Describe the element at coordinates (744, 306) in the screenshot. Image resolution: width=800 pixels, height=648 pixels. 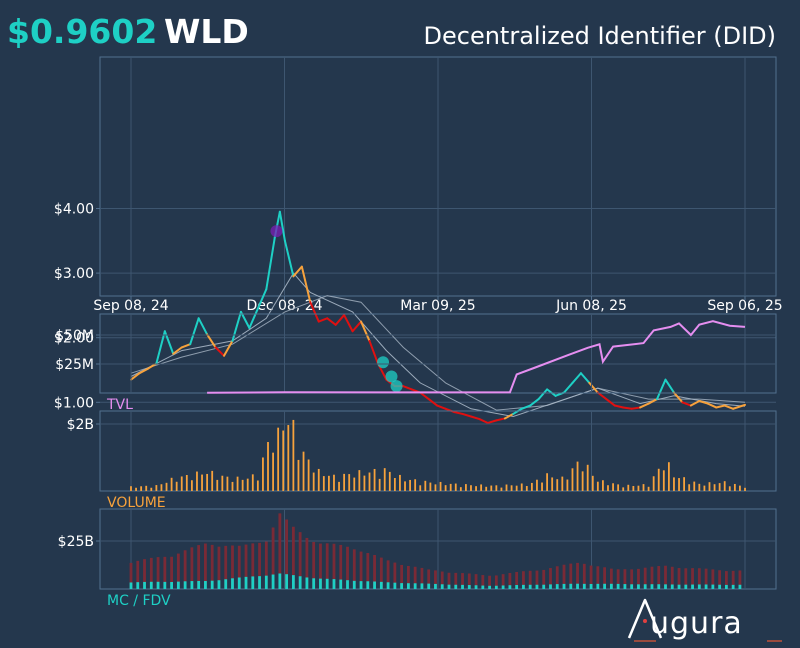
I see `x-axis-tick-label: Sep 06, 25` at that location.